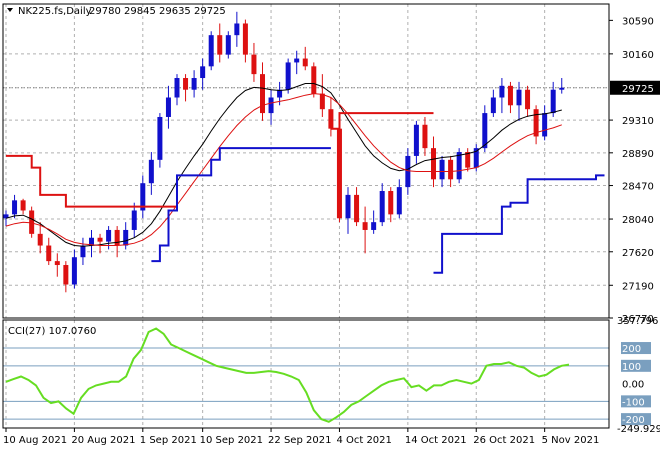 This screenshot has height=454, width=660. Describe the element at coordinates (638, 154) in the screenshot. I see `price-tick-label: 28890` at that location.